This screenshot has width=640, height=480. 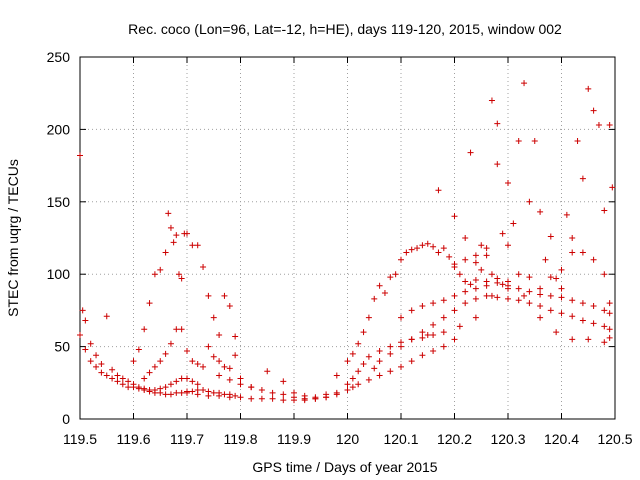 I want to click on x-tick-label: 119.7, so click(x=187, y=439).